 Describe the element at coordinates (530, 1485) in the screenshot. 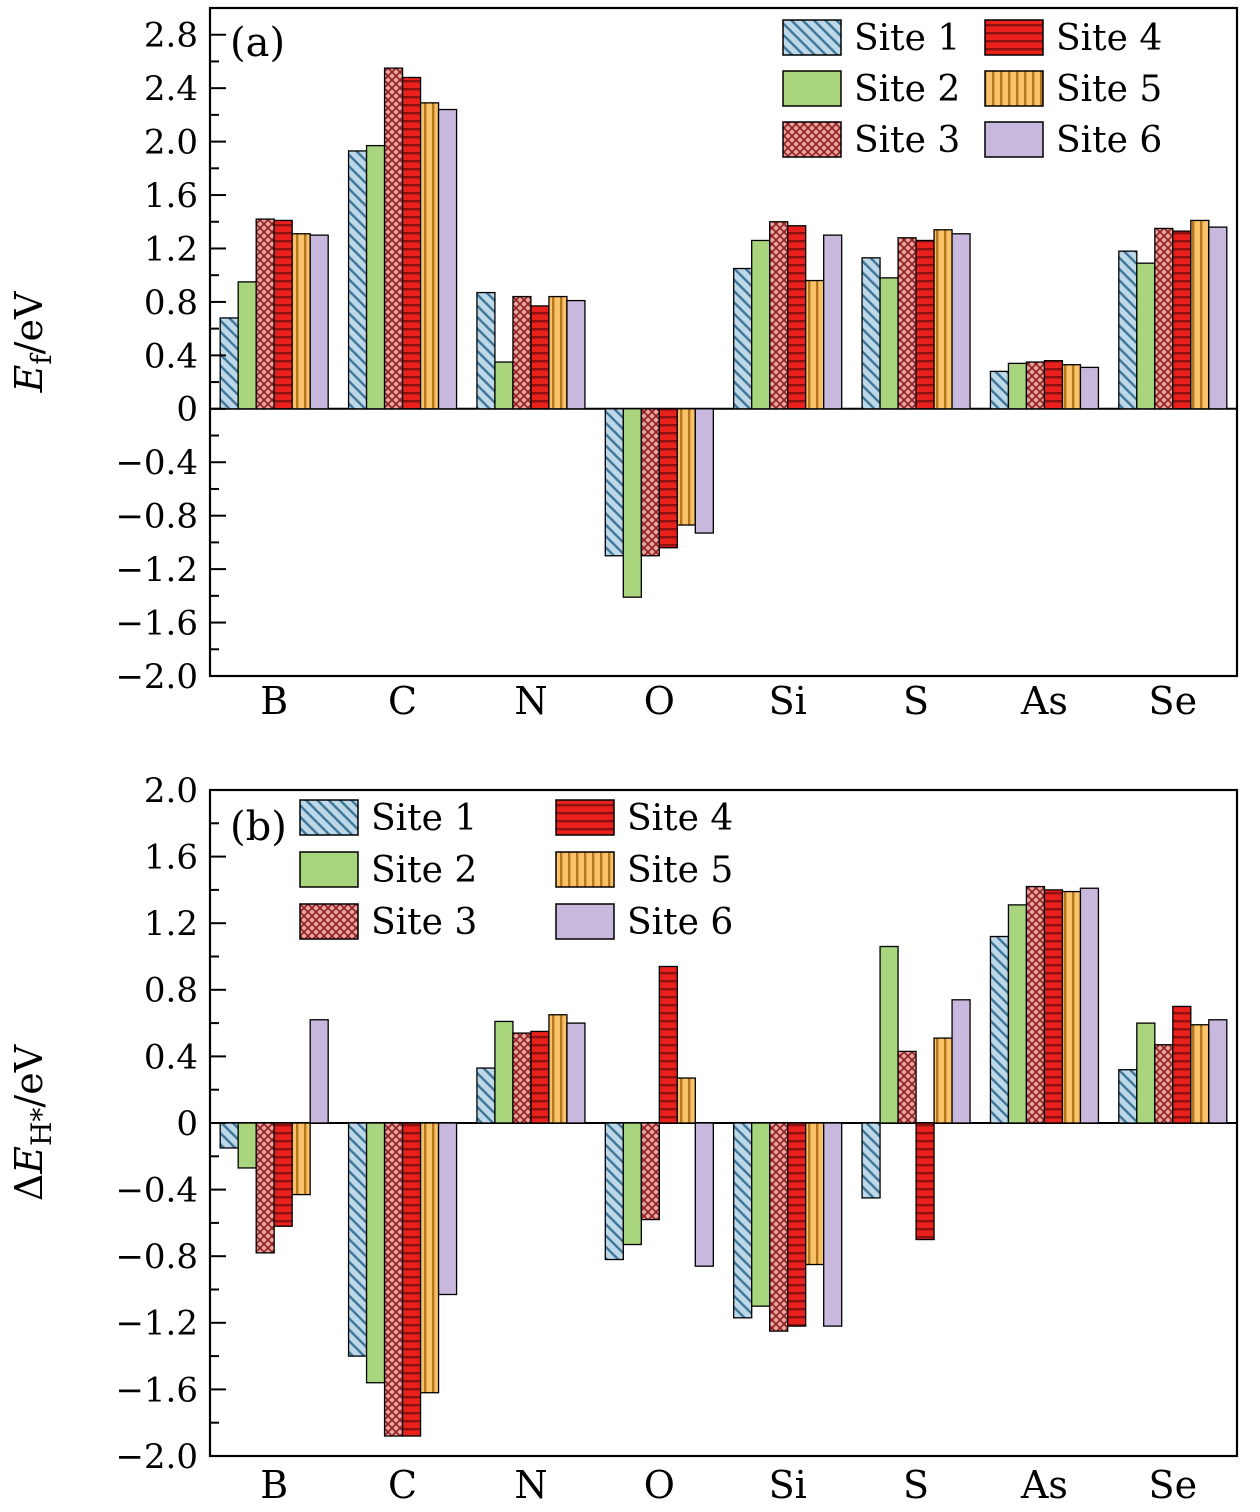

I see `x-category-label: N` at that location.